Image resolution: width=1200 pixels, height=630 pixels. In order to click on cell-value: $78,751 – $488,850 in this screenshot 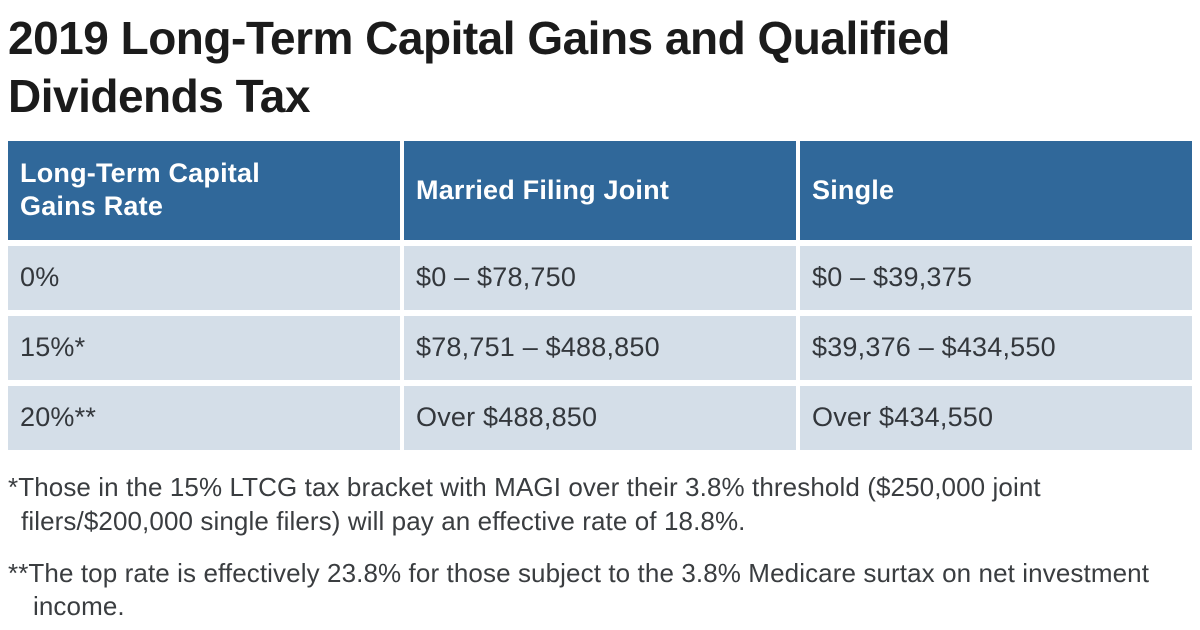, I will do `click(538, 347)`.